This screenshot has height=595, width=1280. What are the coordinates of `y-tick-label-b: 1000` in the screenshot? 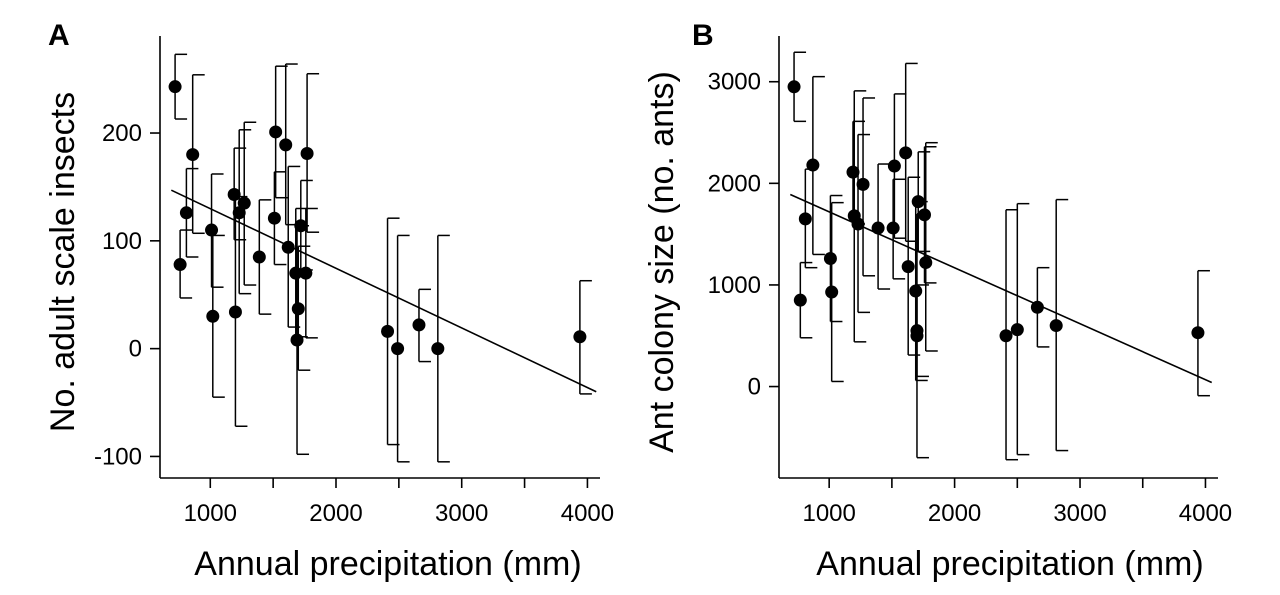 It's located at (734, 285).